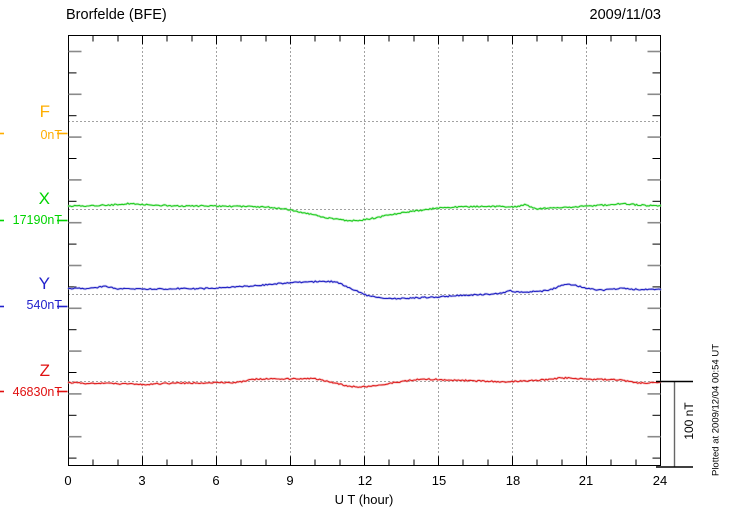 The width and height of the screenshot is (730, 520). What do you see at coordinates (364, 499) in the screenshot?
I see `x-axis-title: U T (hour)` at bounding box center [364, 499].